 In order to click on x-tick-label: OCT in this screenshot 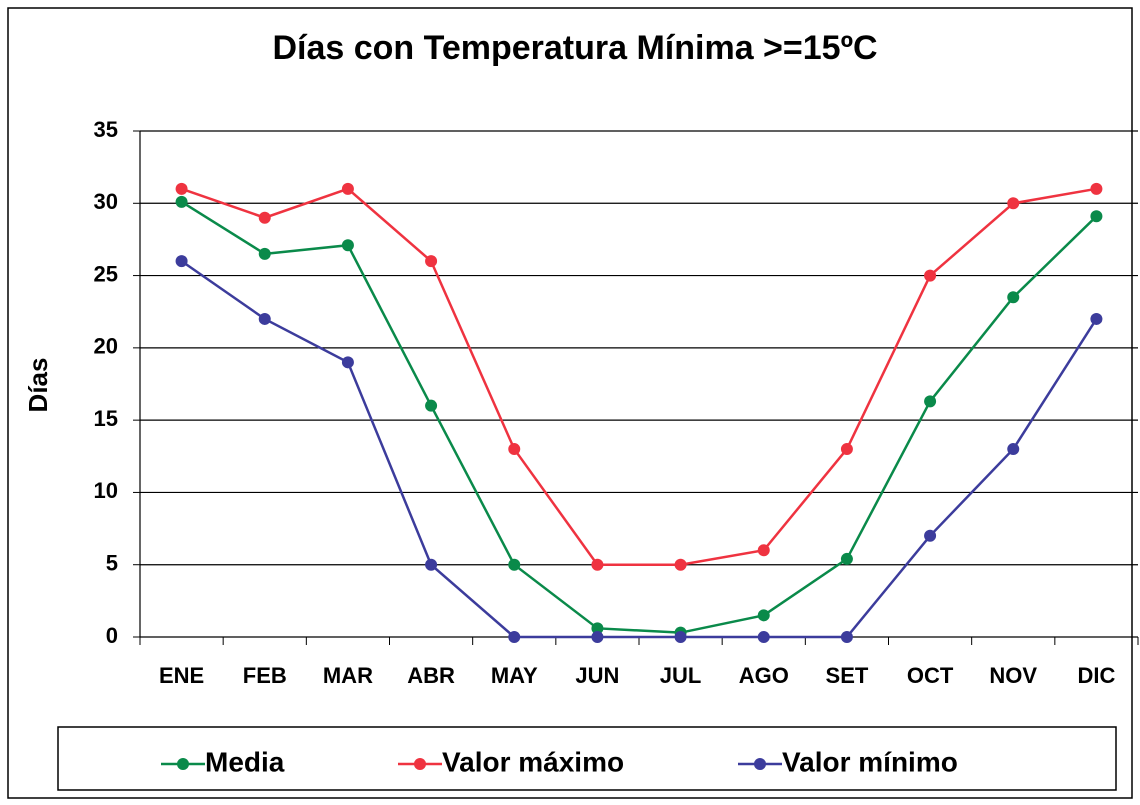, I will do `click(930, 675)`.